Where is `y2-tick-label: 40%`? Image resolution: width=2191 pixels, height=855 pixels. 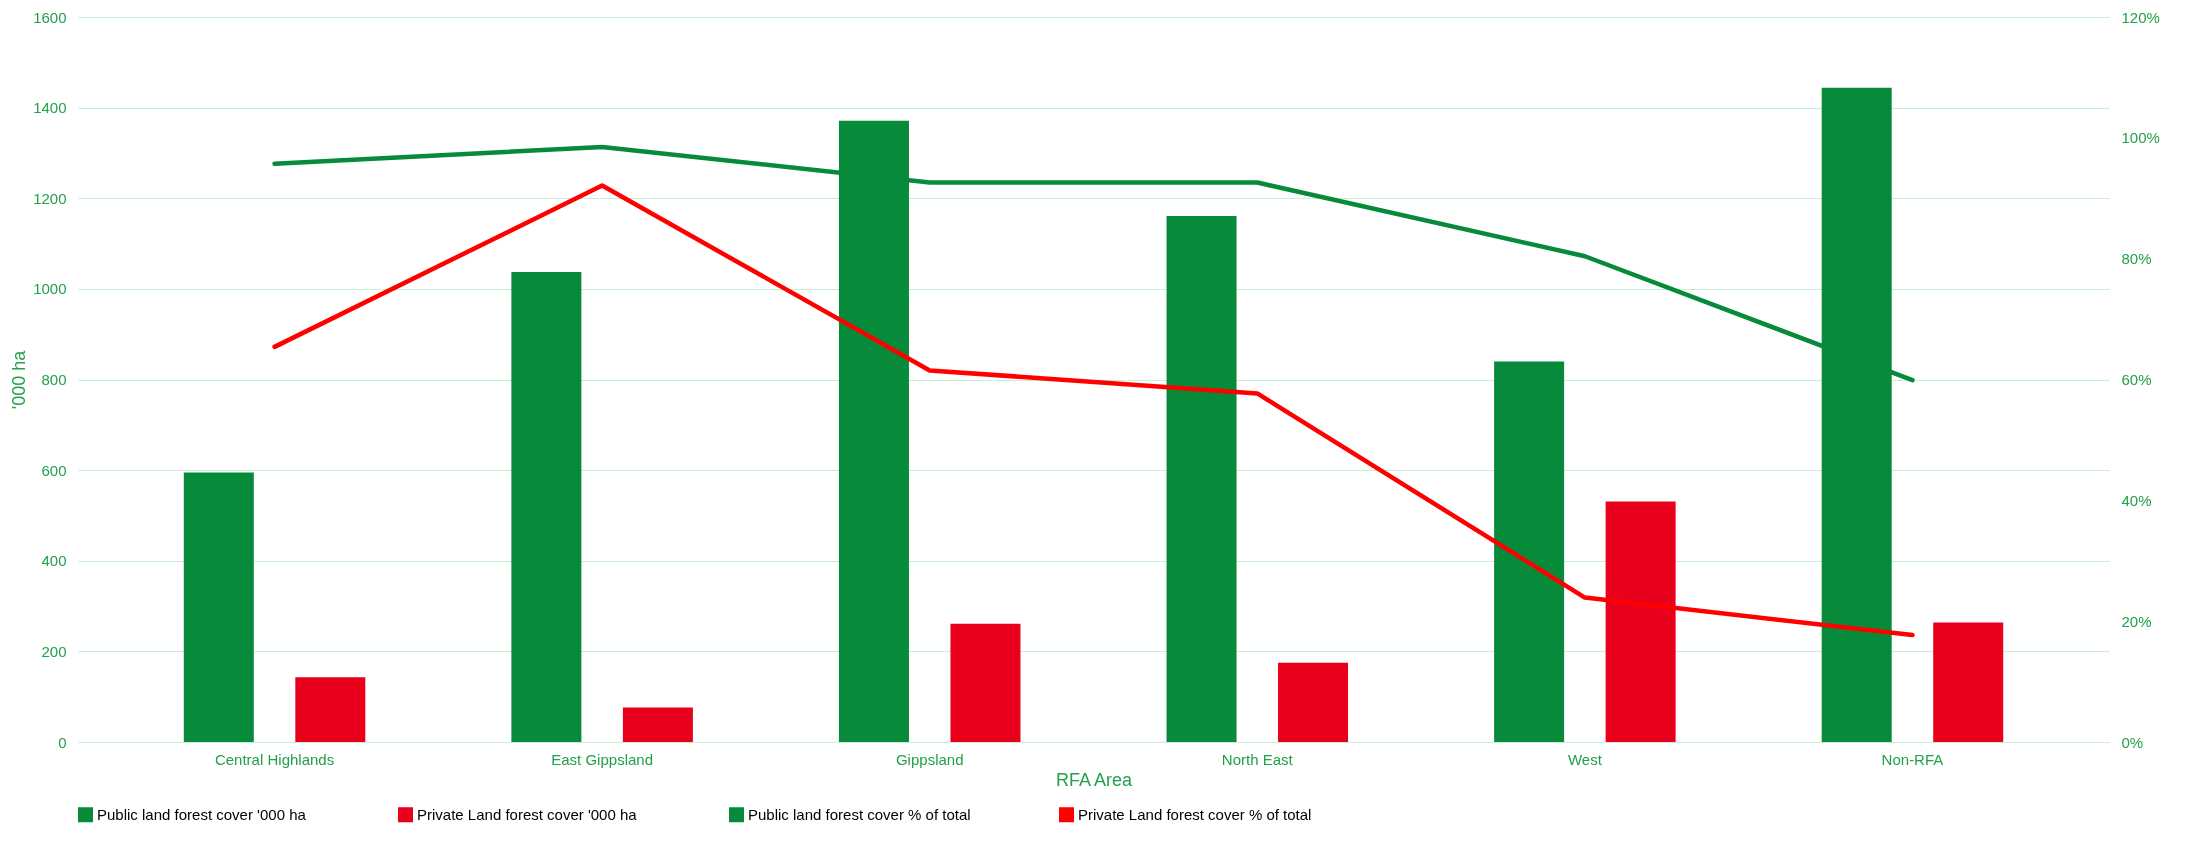
y2-tick-label: 40% is located at coordinates (2136, 500).